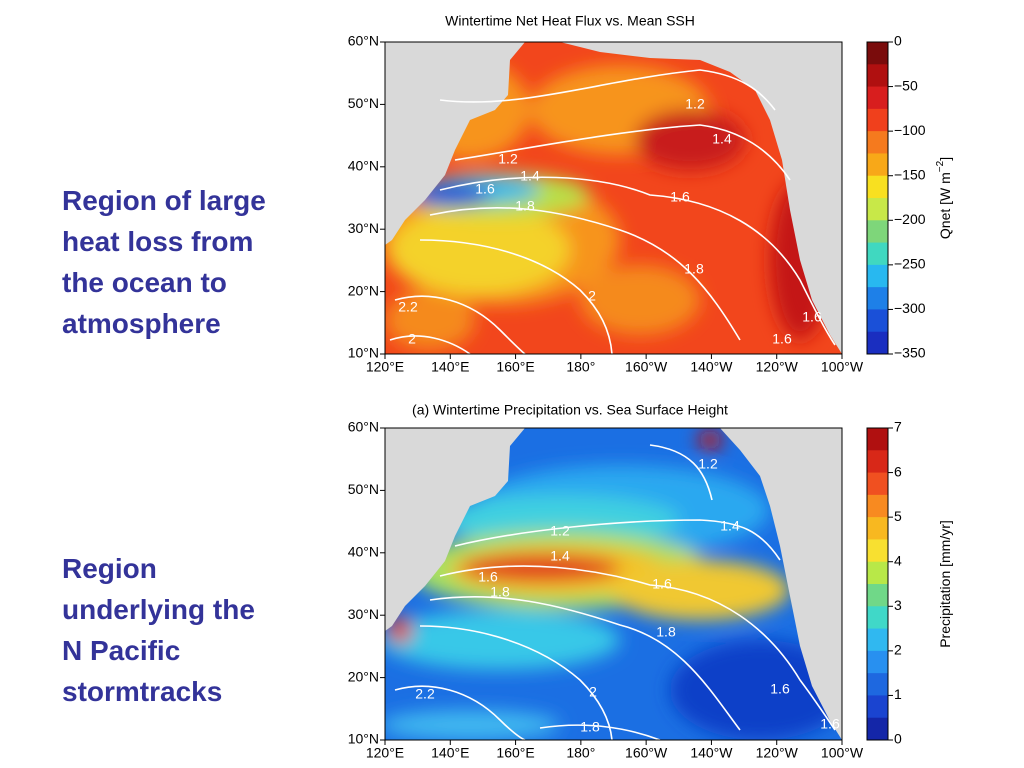 This screenshot has width=1024, height=768. Describe the element at coordinates (363, 166) in the screenshot. I see `lat-label: 40°N` at that location.